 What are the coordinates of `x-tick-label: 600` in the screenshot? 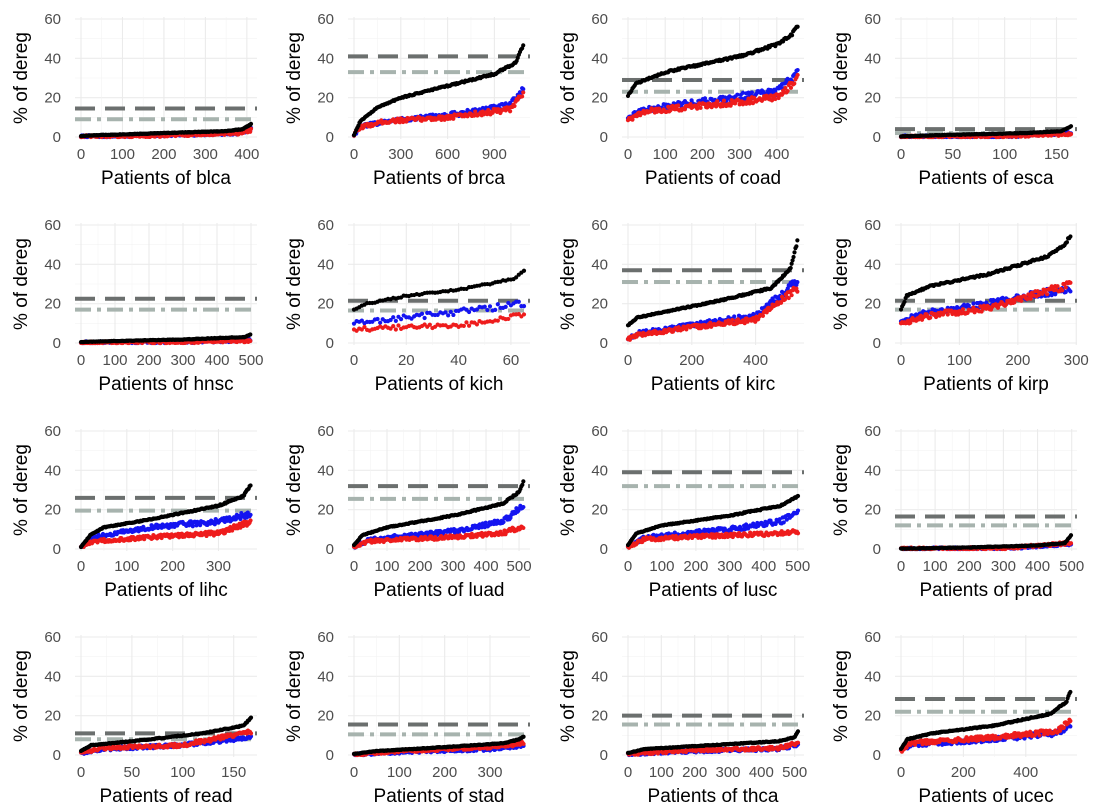 It's located at (447, 154).